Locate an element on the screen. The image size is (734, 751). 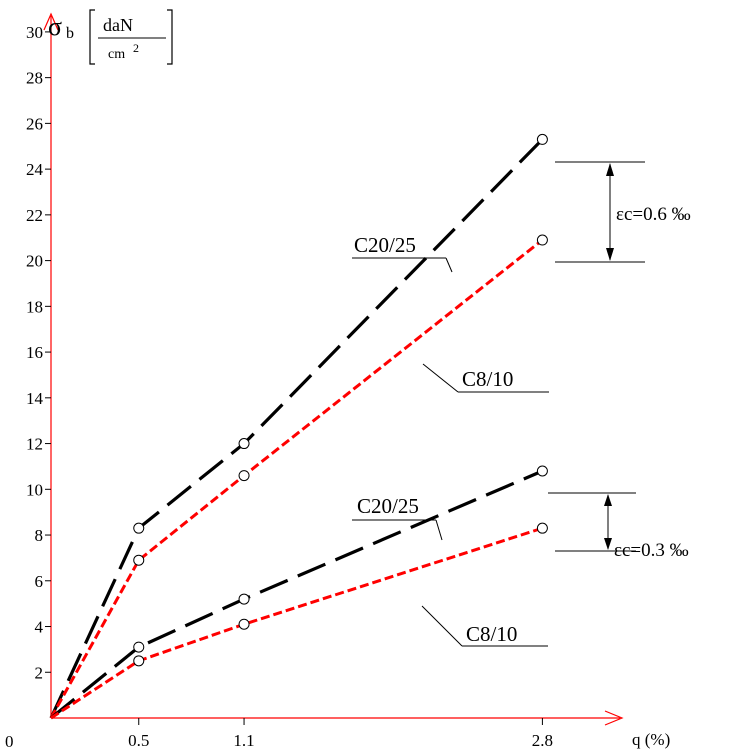
y-tick-label: 22 is located at coordinates (34, 215).